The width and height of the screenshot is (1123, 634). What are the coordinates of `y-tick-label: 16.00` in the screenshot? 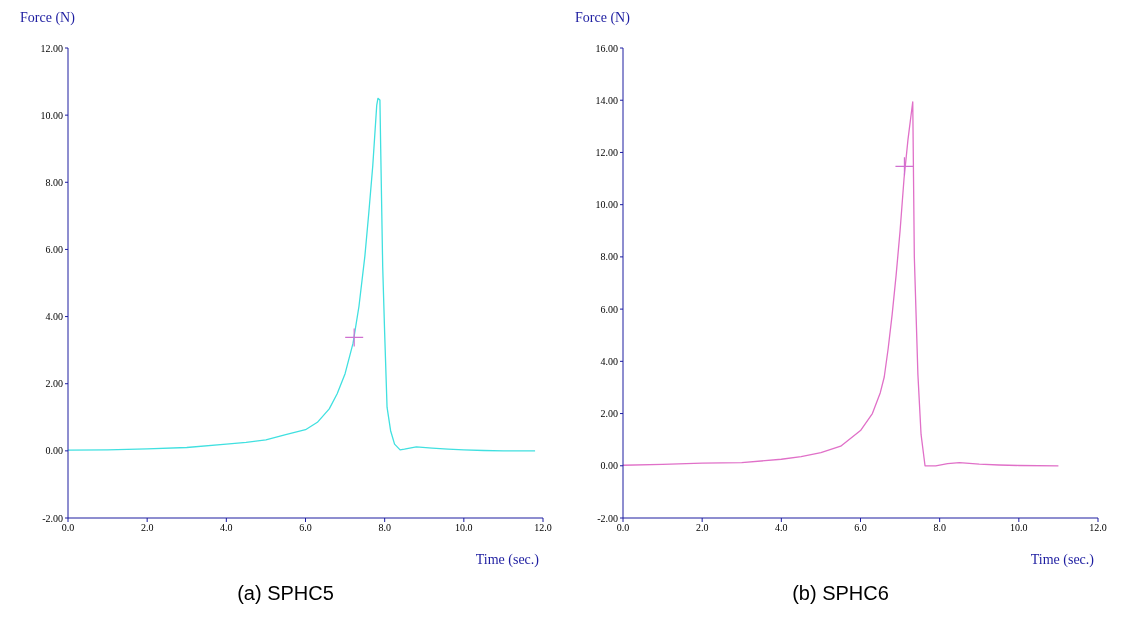 It's located at (606, 48).